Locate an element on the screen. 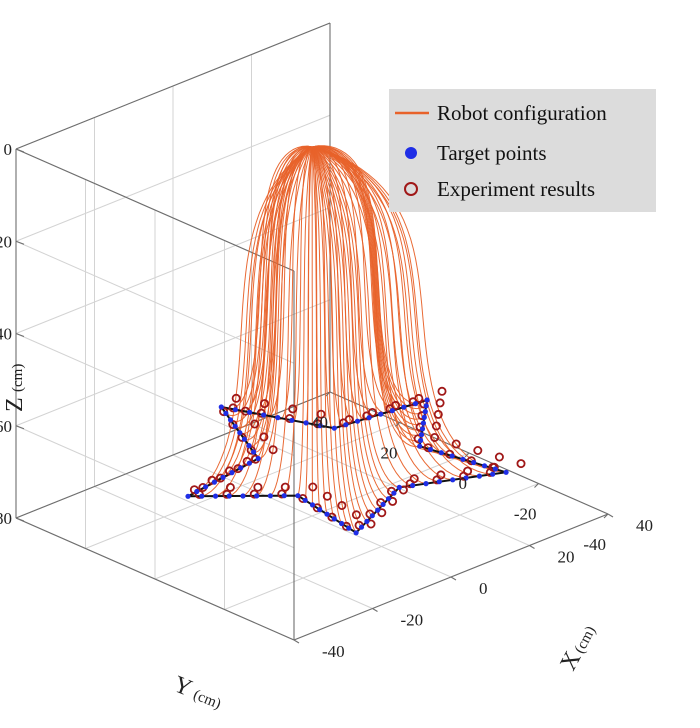 Image resolution: width=700 pixels, height=728 pixels. z-tick-label: 0 is located at coordinates (8, 149).